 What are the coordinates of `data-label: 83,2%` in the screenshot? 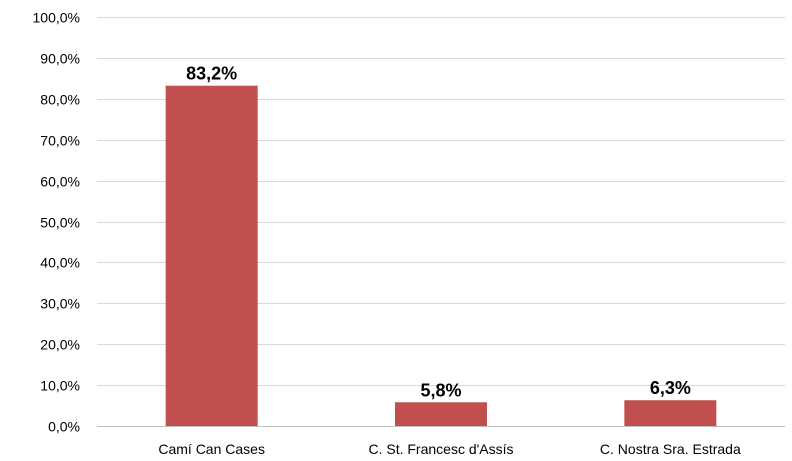 It's located at (211, 74).